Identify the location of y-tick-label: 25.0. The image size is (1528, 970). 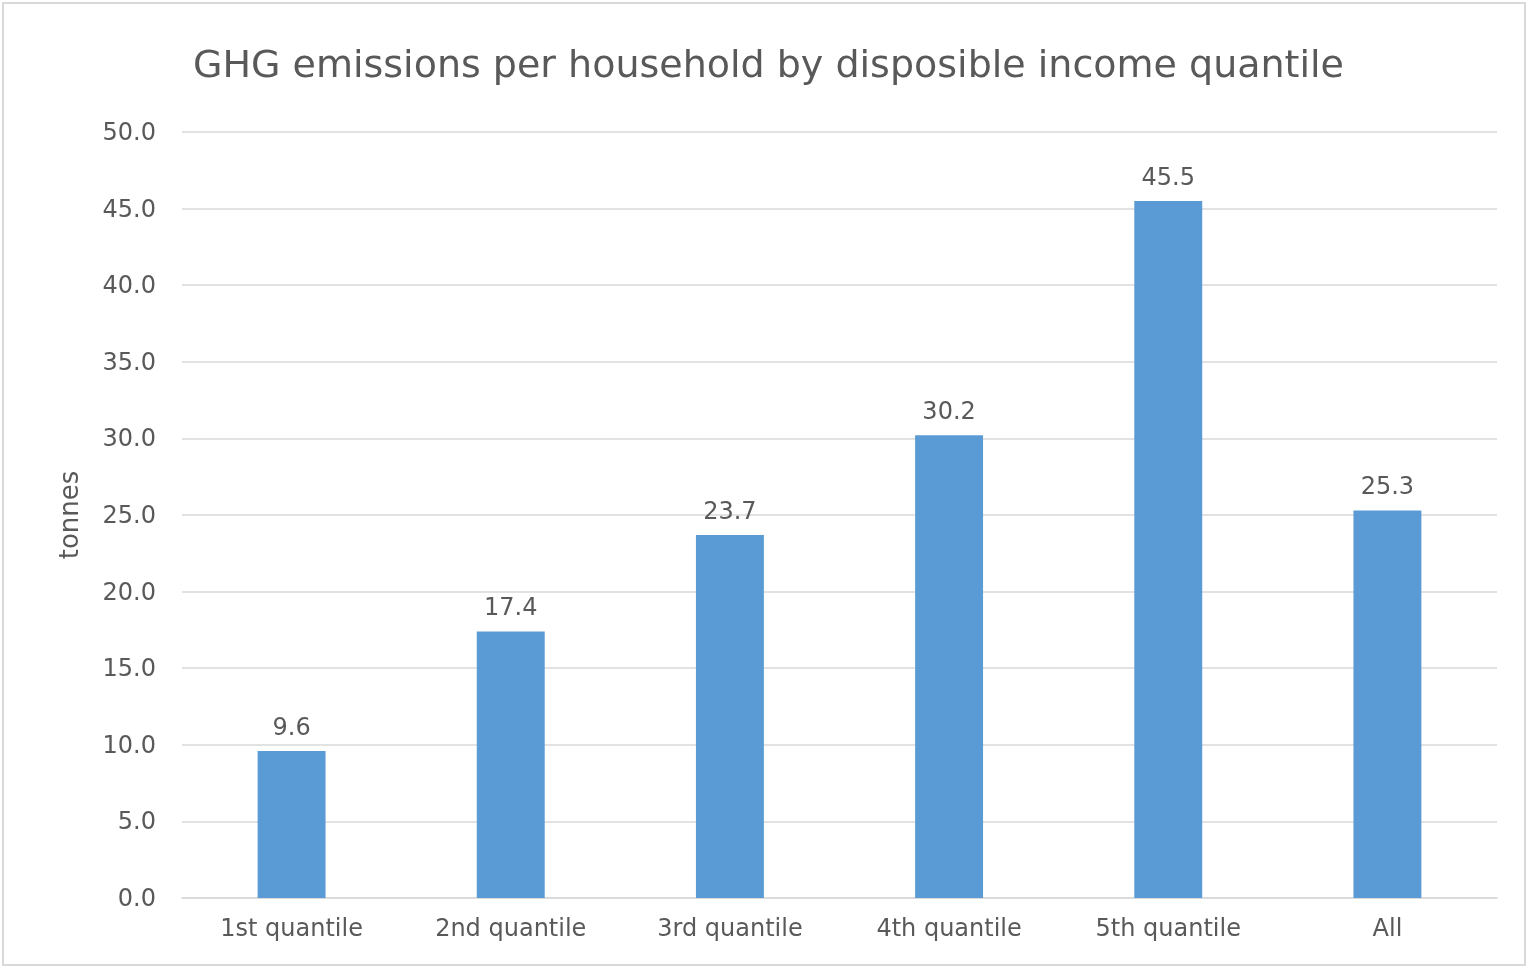
(129, 515).